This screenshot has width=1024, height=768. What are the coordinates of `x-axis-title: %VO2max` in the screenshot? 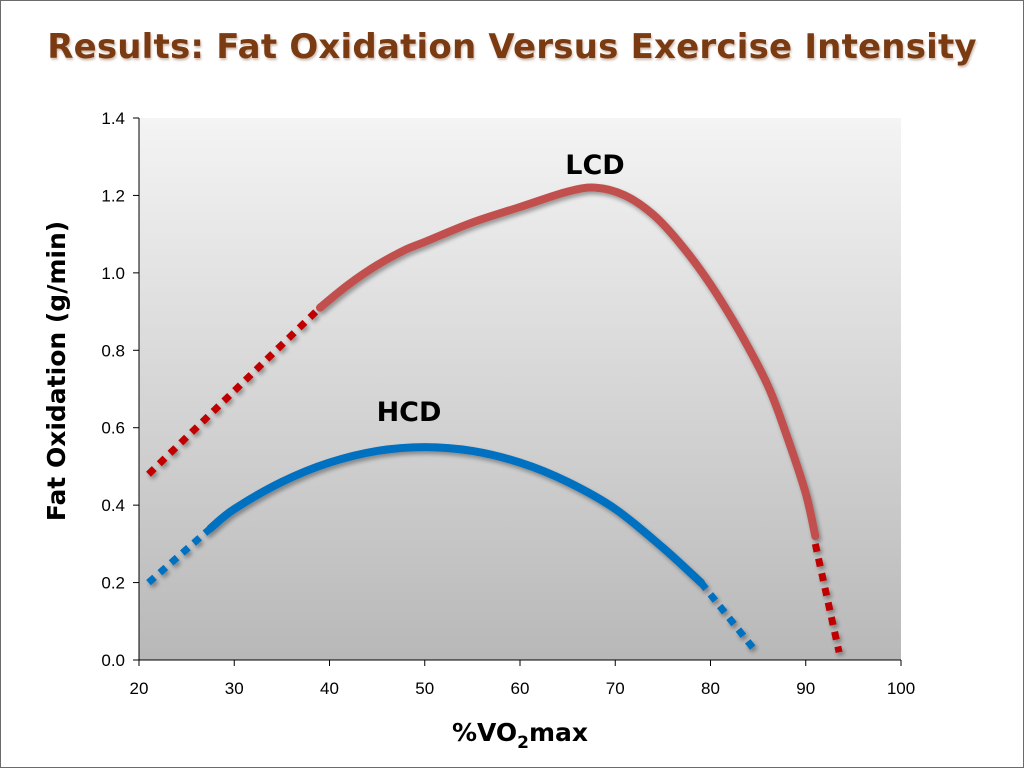 It's located at (520, 735).